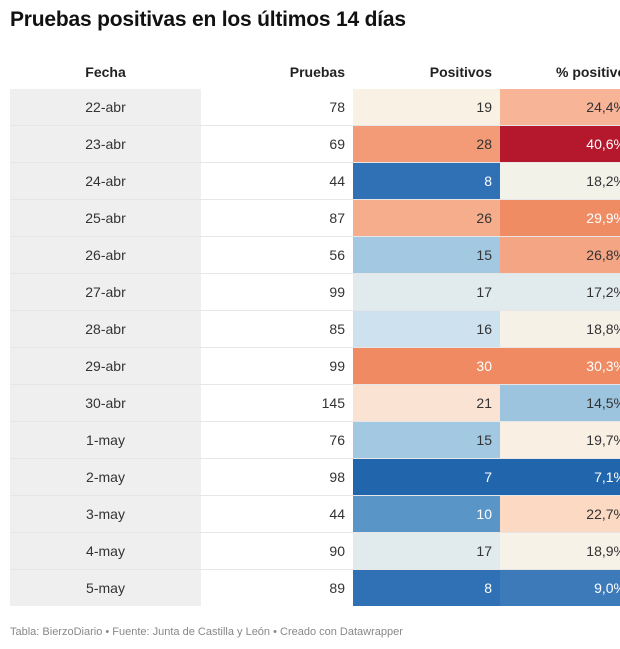 The height and width of the screenshot is (649, 620). What do you see at coordinates (426, 144) in the screenshot?
I see `cell-positivos: 28` at bounding box center [426, 144].